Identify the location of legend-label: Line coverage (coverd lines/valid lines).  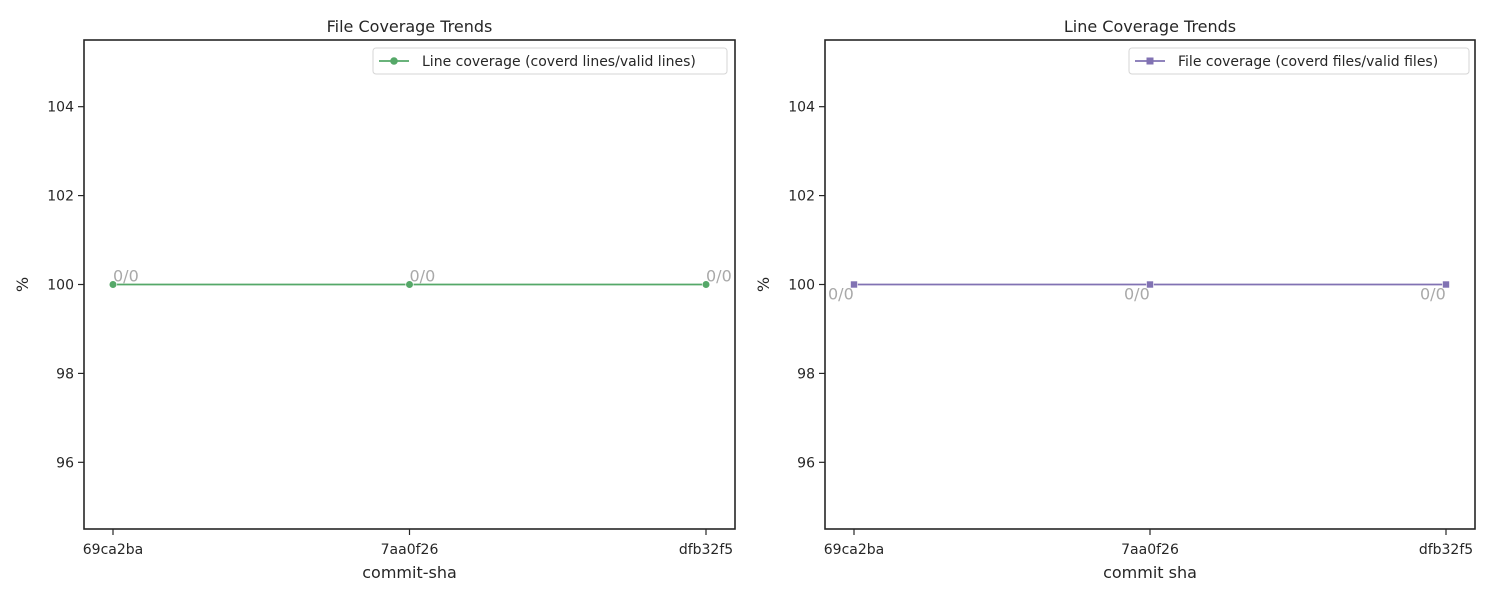
(559, 62).